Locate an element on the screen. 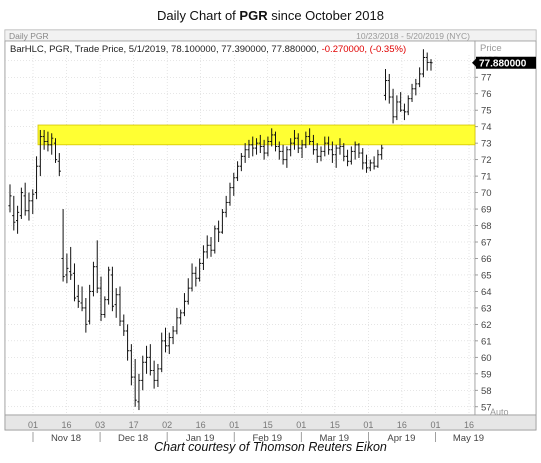 The width and height of the screenshot is (541, 463). auto-scale-label: Auto is located at coordinates (499, 412).